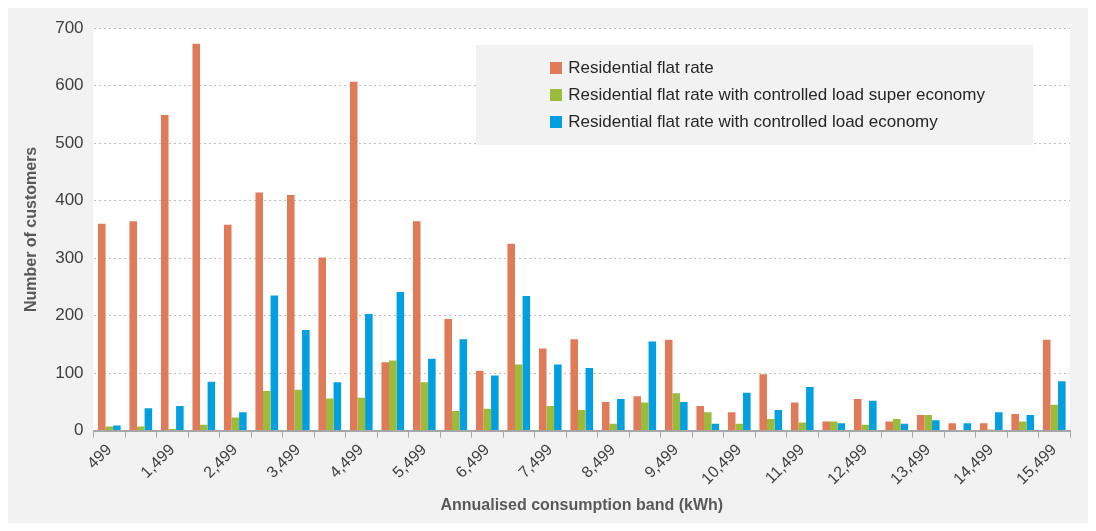 This screenshot has width=1096, height=531. What do you see at coordinates (582, 504) in the screenshot?
I see `x-axis-title: Annualised consumption band (kWh)` at bounding box center [582, 504].